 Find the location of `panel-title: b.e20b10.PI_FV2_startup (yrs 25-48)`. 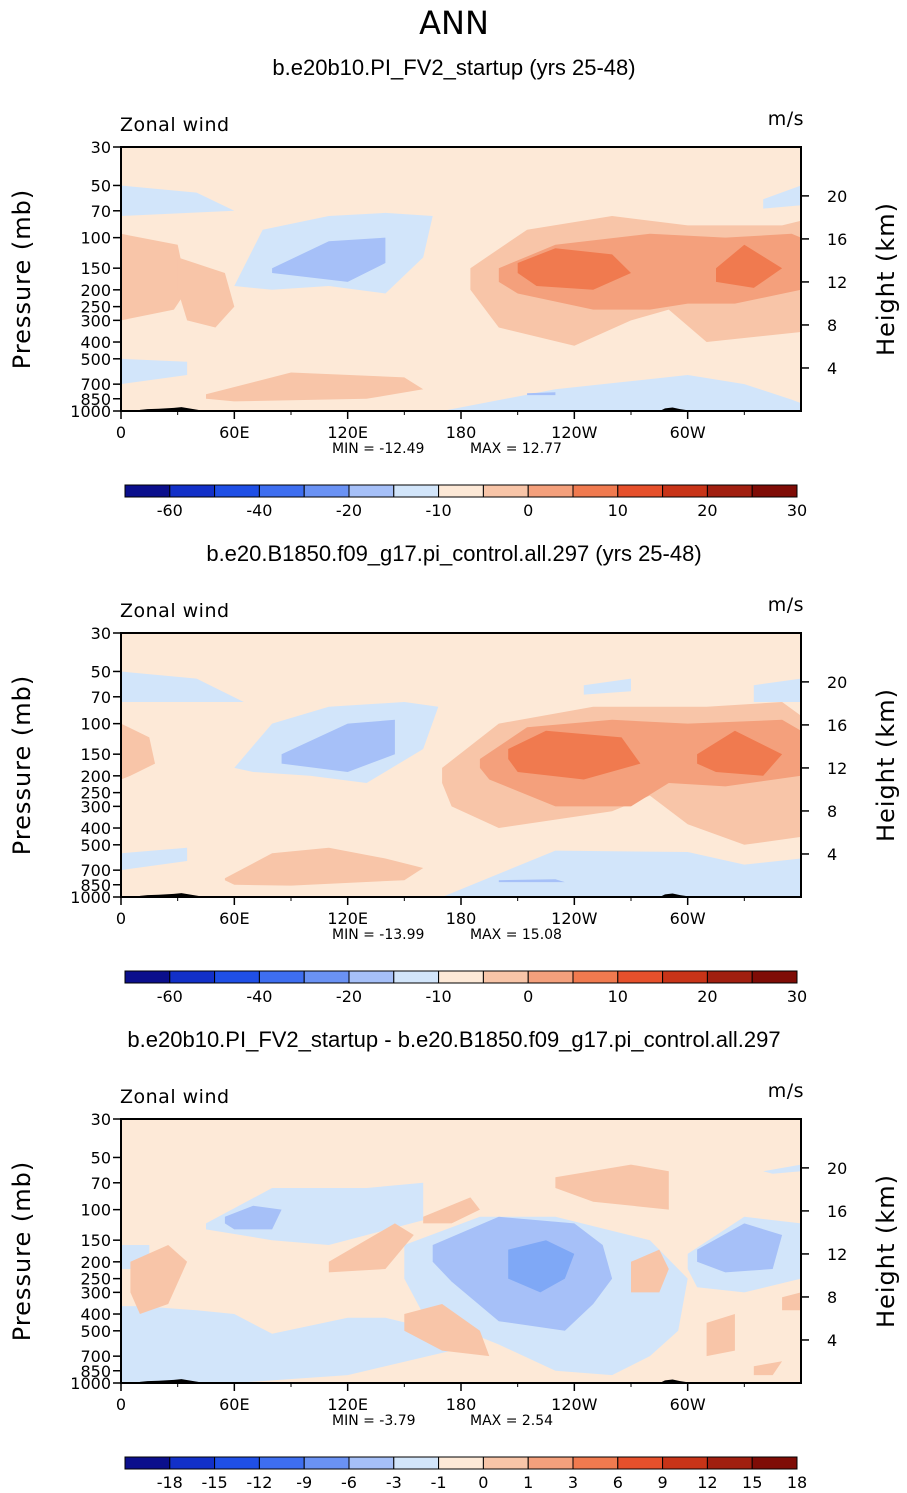

panel-title: b.e20b10.PI_FV2_startup (yrs 25-48) is located at coordinates (453, 67).